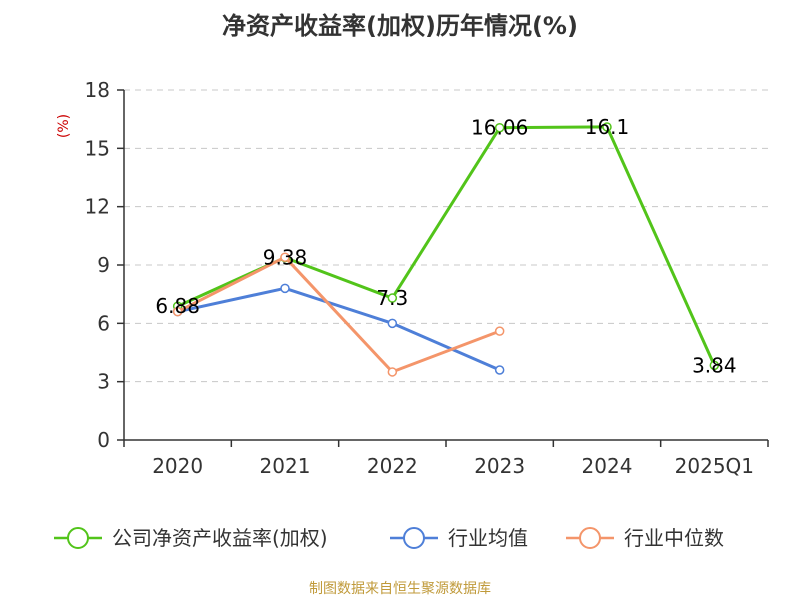  I want to click on data-label: 16.1, so click(607, 127).